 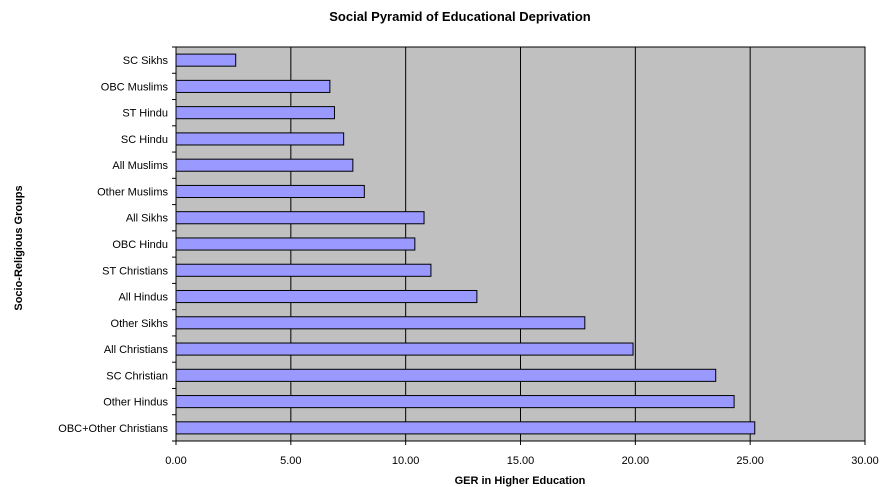 What do you see at coordinates (865, 461) in the screenshot?
I see `x-tick-label: 30.00` at bounding box center [865, 461].